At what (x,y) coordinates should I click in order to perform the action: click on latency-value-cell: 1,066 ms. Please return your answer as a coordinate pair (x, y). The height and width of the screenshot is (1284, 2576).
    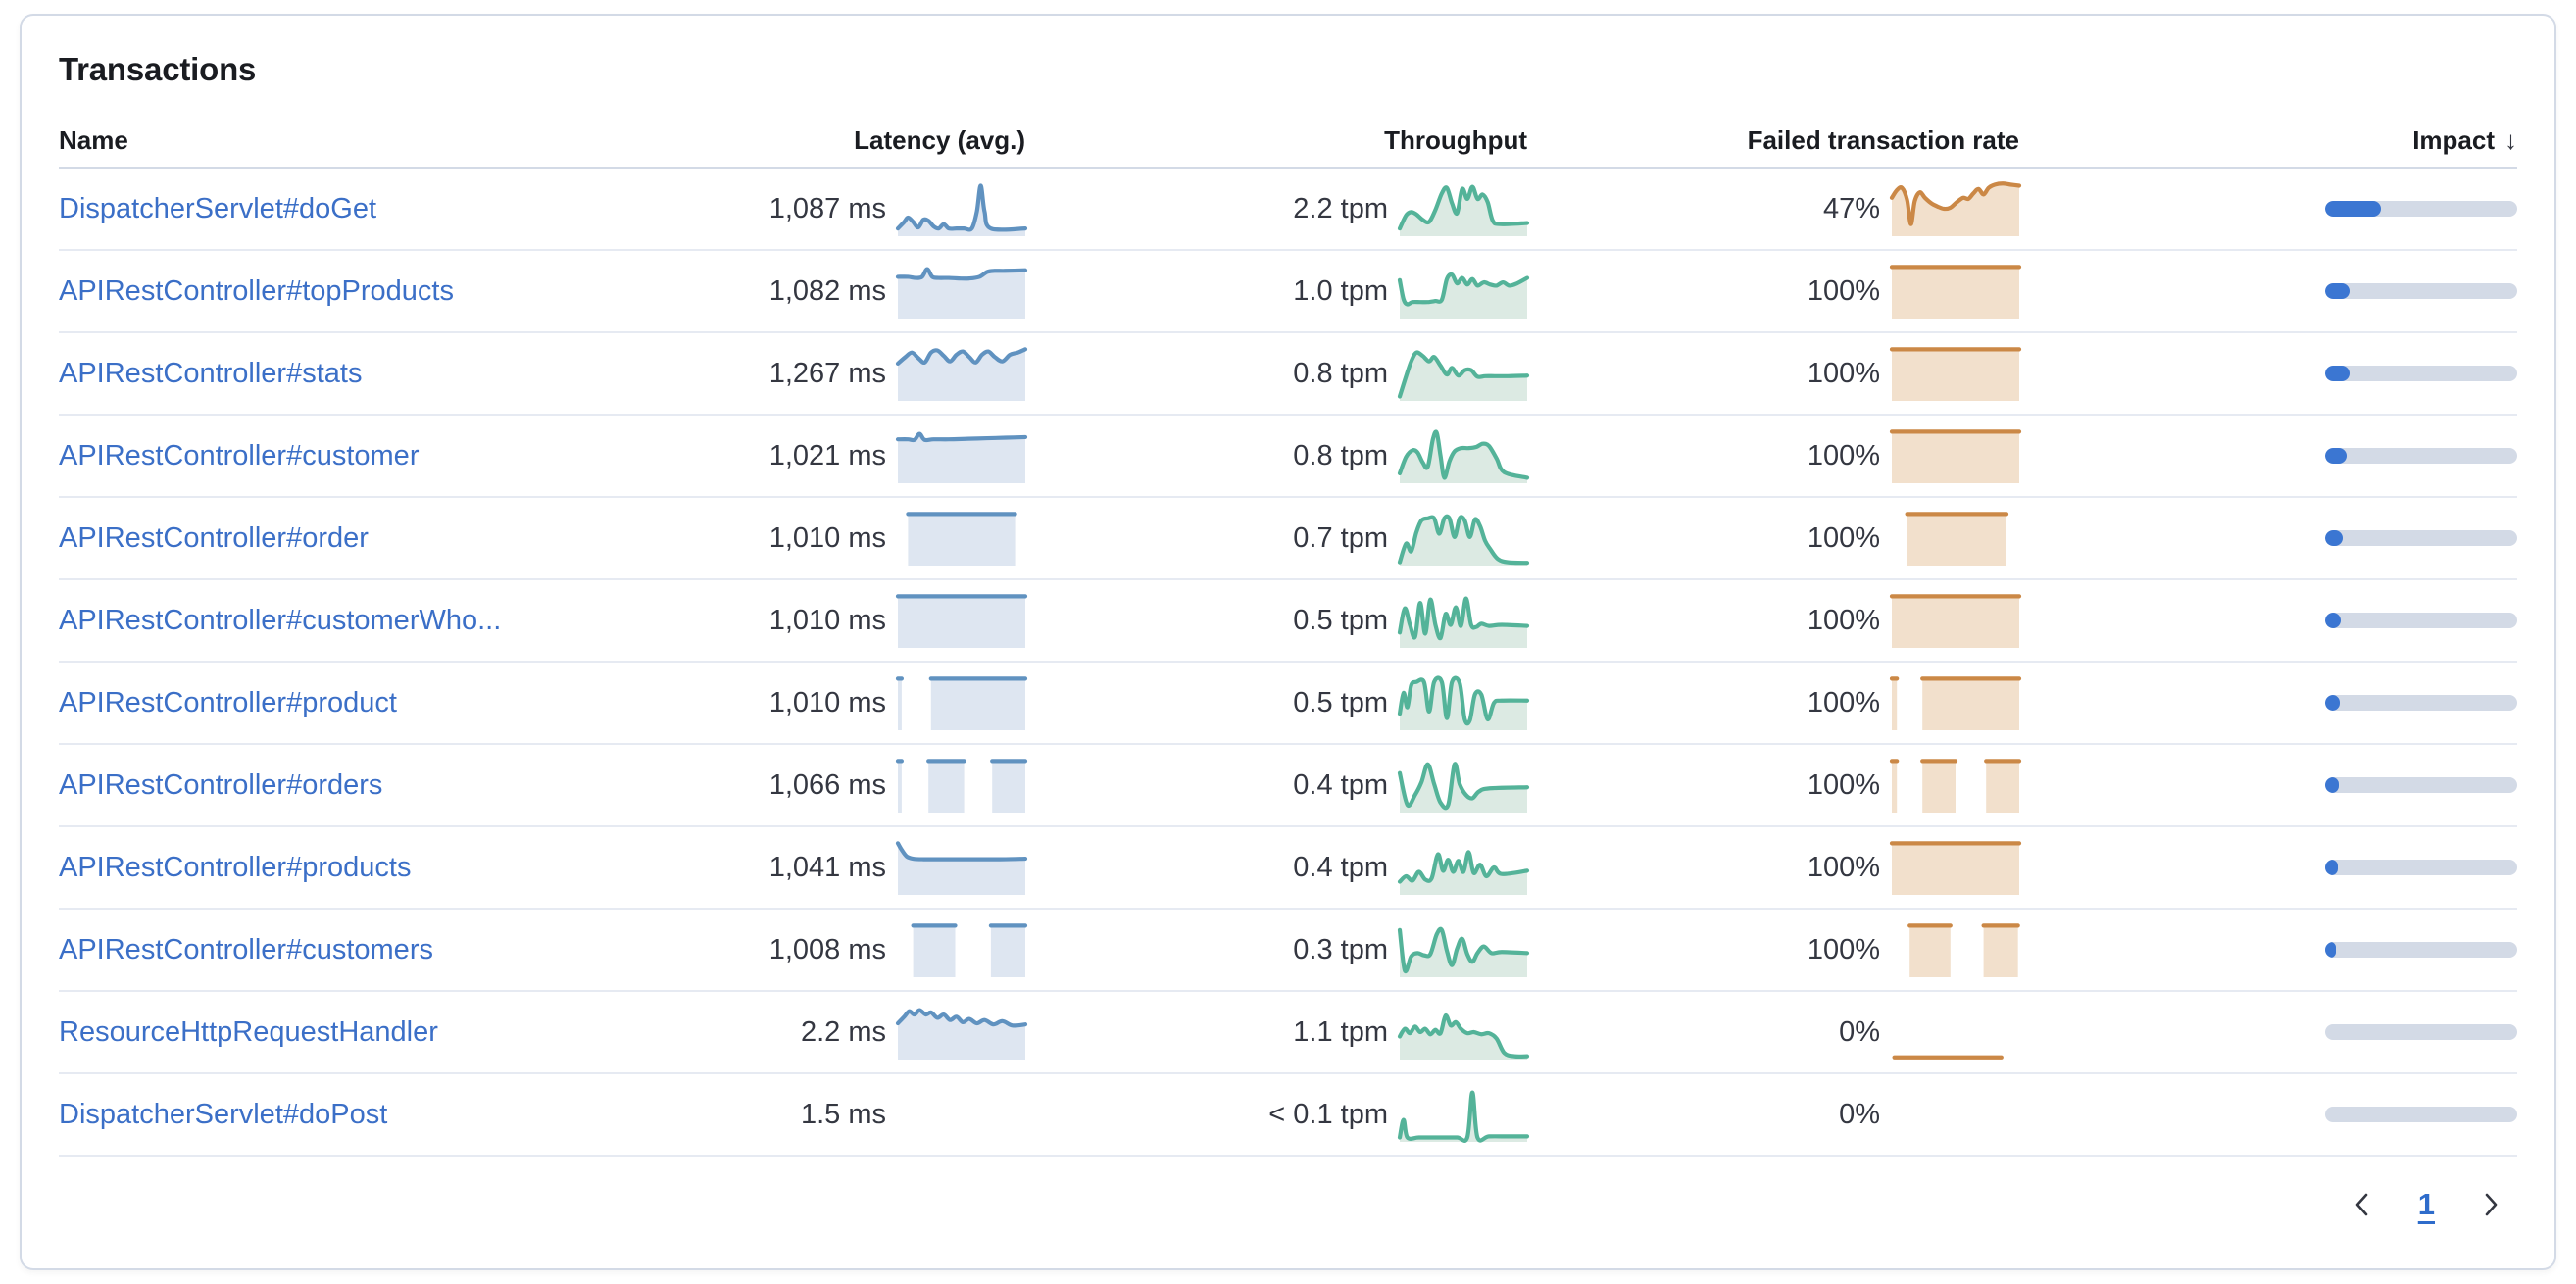
    Looking at the image, I should click on (829, 785).